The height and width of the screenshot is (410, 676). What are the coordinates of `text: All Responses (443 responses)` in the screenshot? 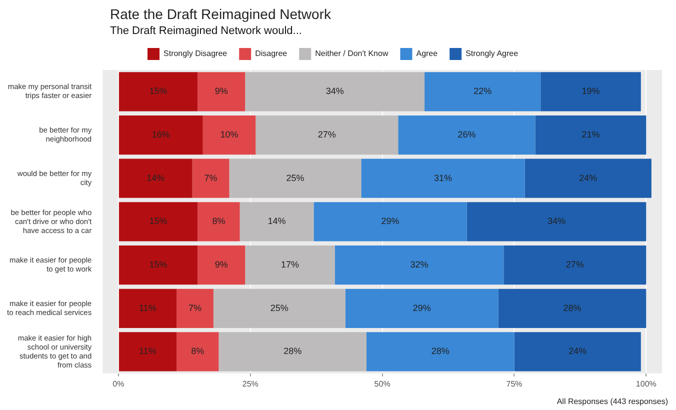 It's located at (612, 401).